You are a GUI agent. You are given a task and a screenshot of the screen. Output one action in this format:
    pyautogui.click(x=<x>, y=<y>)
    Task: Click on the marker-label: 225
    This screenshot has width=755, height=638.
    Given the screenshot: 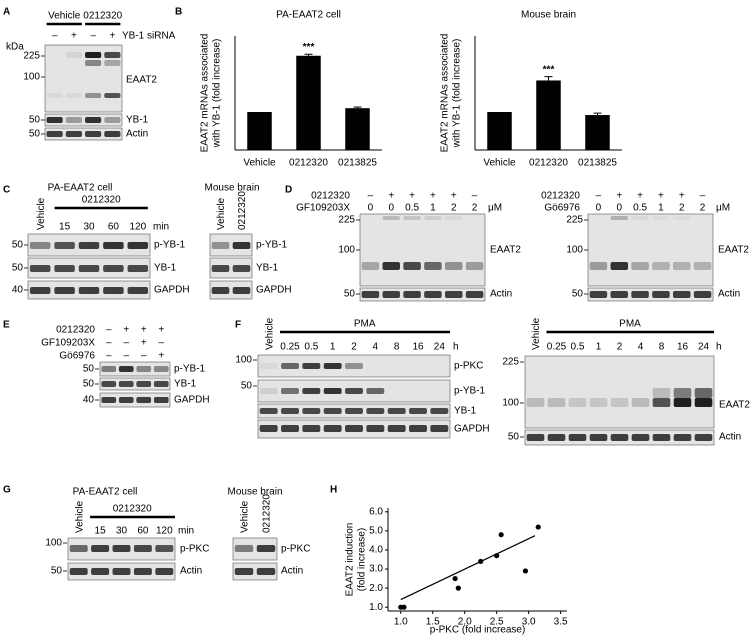 What is the action you would take?
    pyautogui.click(x=574, y=220)
    